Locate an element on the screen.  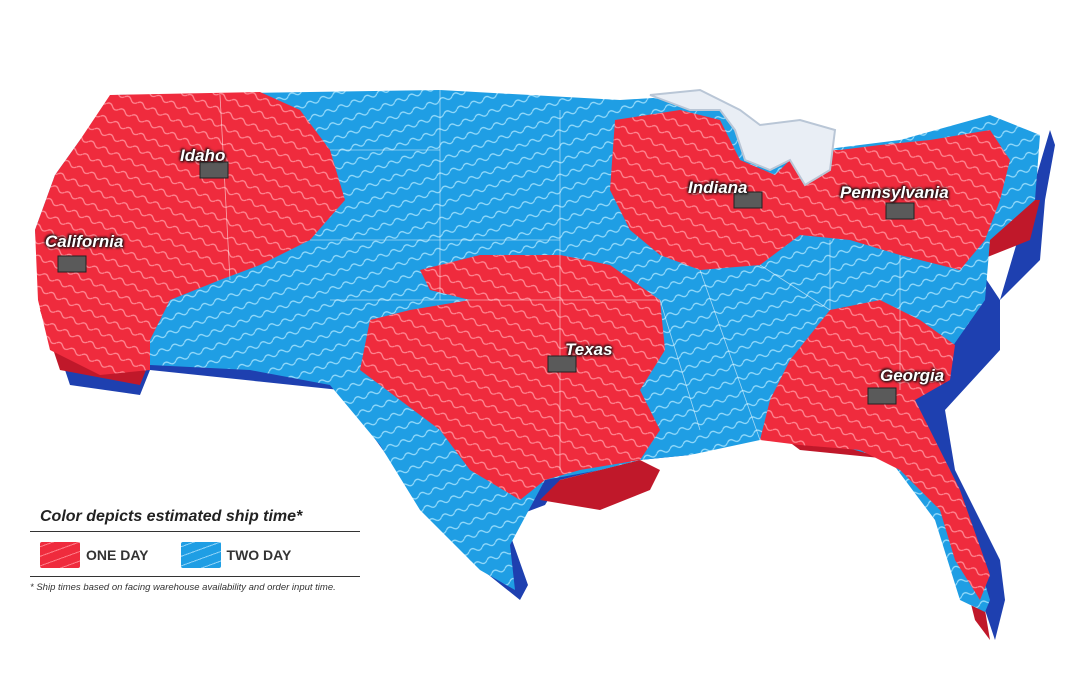
warehouse-label-indiana: Indiana is located at coordinates (718, 187).